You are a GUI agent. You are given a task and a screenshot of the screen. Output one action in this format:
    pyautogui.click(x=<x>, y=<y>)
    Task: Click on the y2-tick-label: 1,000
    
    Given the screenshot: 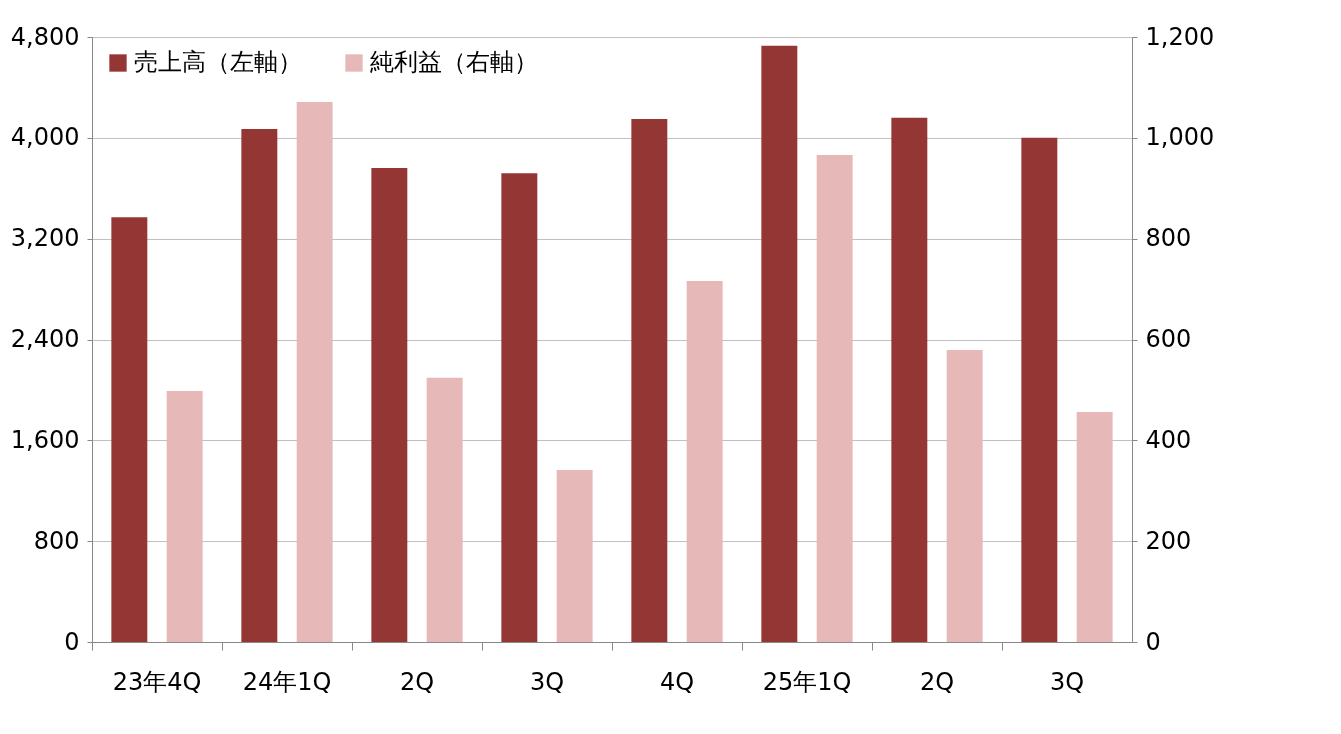 What is the action you would take?
    pyautogui.click(x=1180, y=137)
    